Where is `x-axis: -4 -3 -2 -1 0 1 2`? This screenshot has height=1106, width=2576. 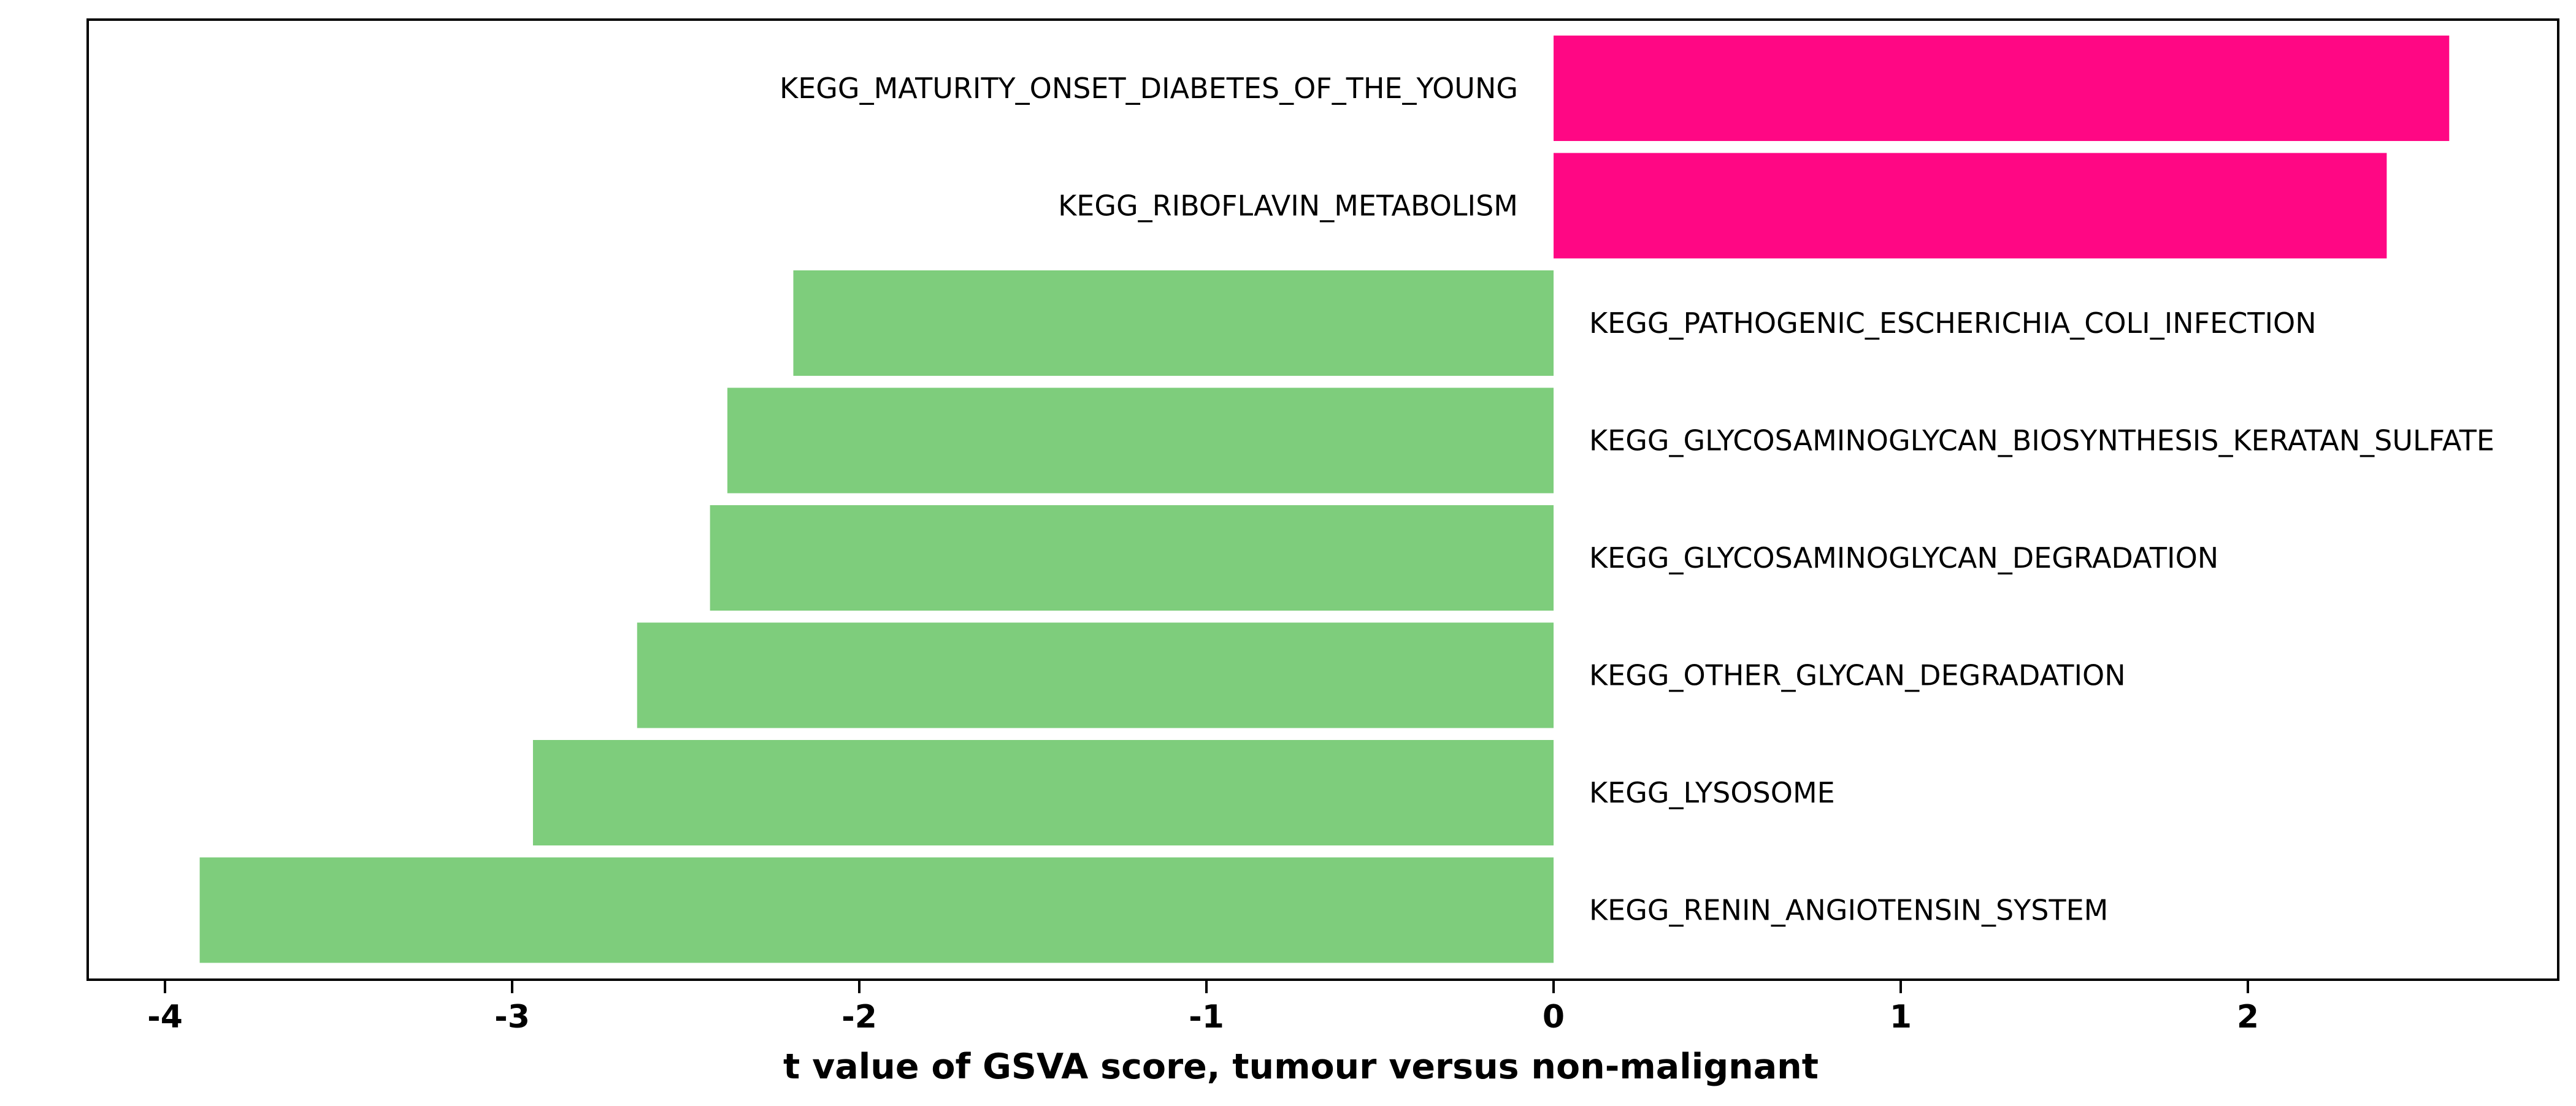 x-axis: -4 -3 -2 -1 0 1 2 is located at coordinates (1203, 1007).